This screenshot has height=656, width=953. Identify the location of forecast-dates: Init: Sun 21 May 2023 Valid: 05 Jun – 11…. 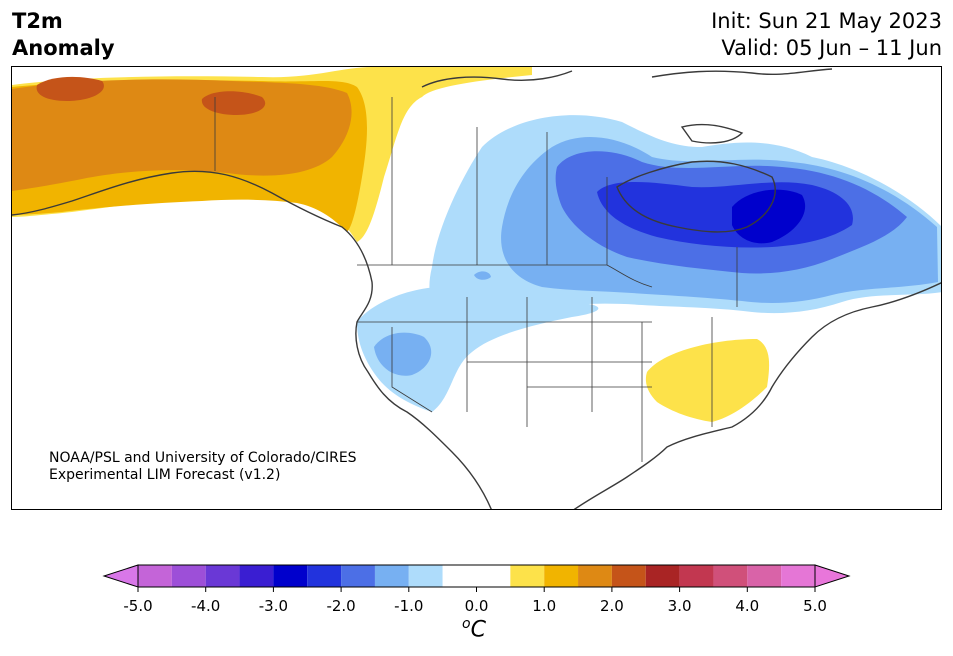
(826, 35).